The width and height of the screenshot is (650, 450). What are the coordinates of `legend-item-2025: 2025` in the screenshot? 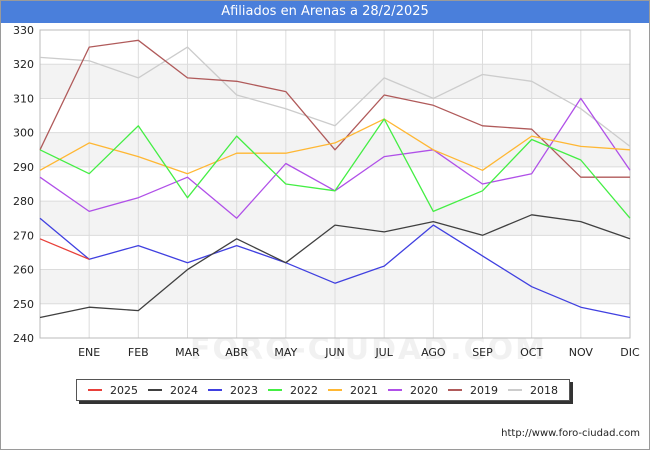 It's located at (113, 390).